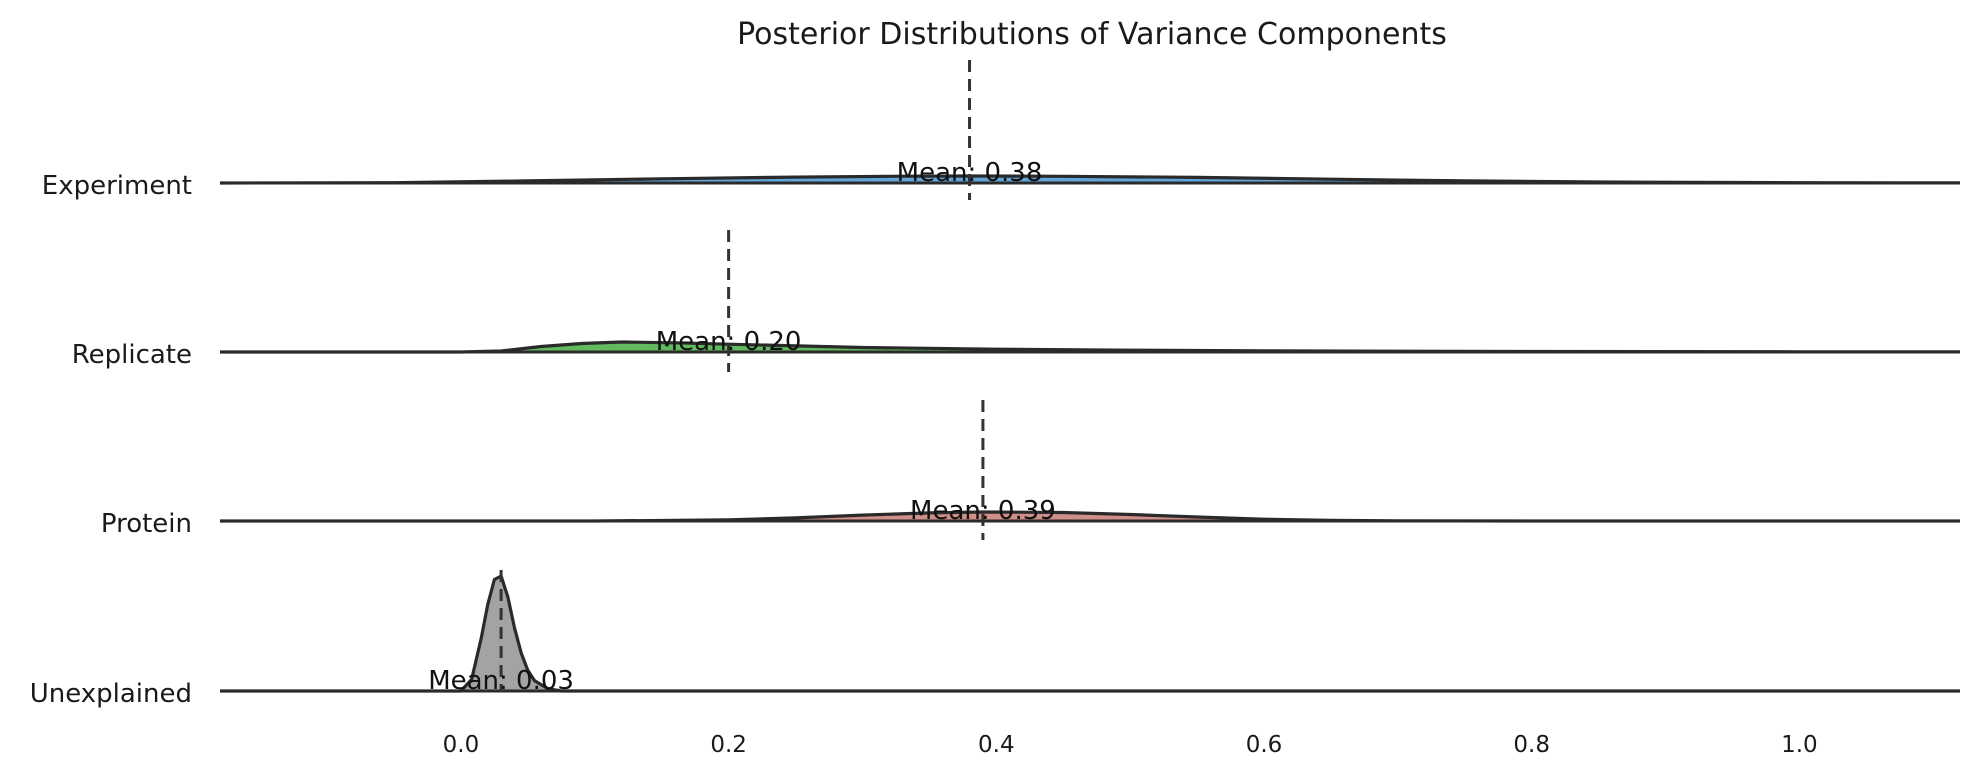  I want to click on mean-label-replicate: Mean: 0.20, so click(729, 342).